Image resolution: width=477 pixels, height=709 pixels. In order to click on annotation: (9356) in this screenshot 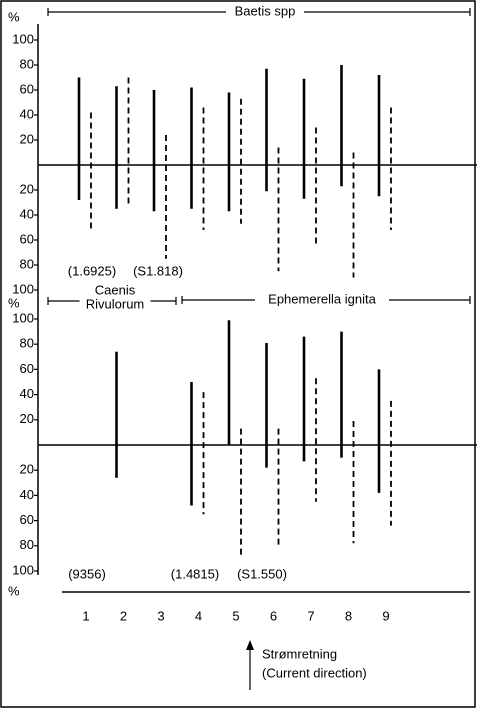, I will do `click(87, 573)`.